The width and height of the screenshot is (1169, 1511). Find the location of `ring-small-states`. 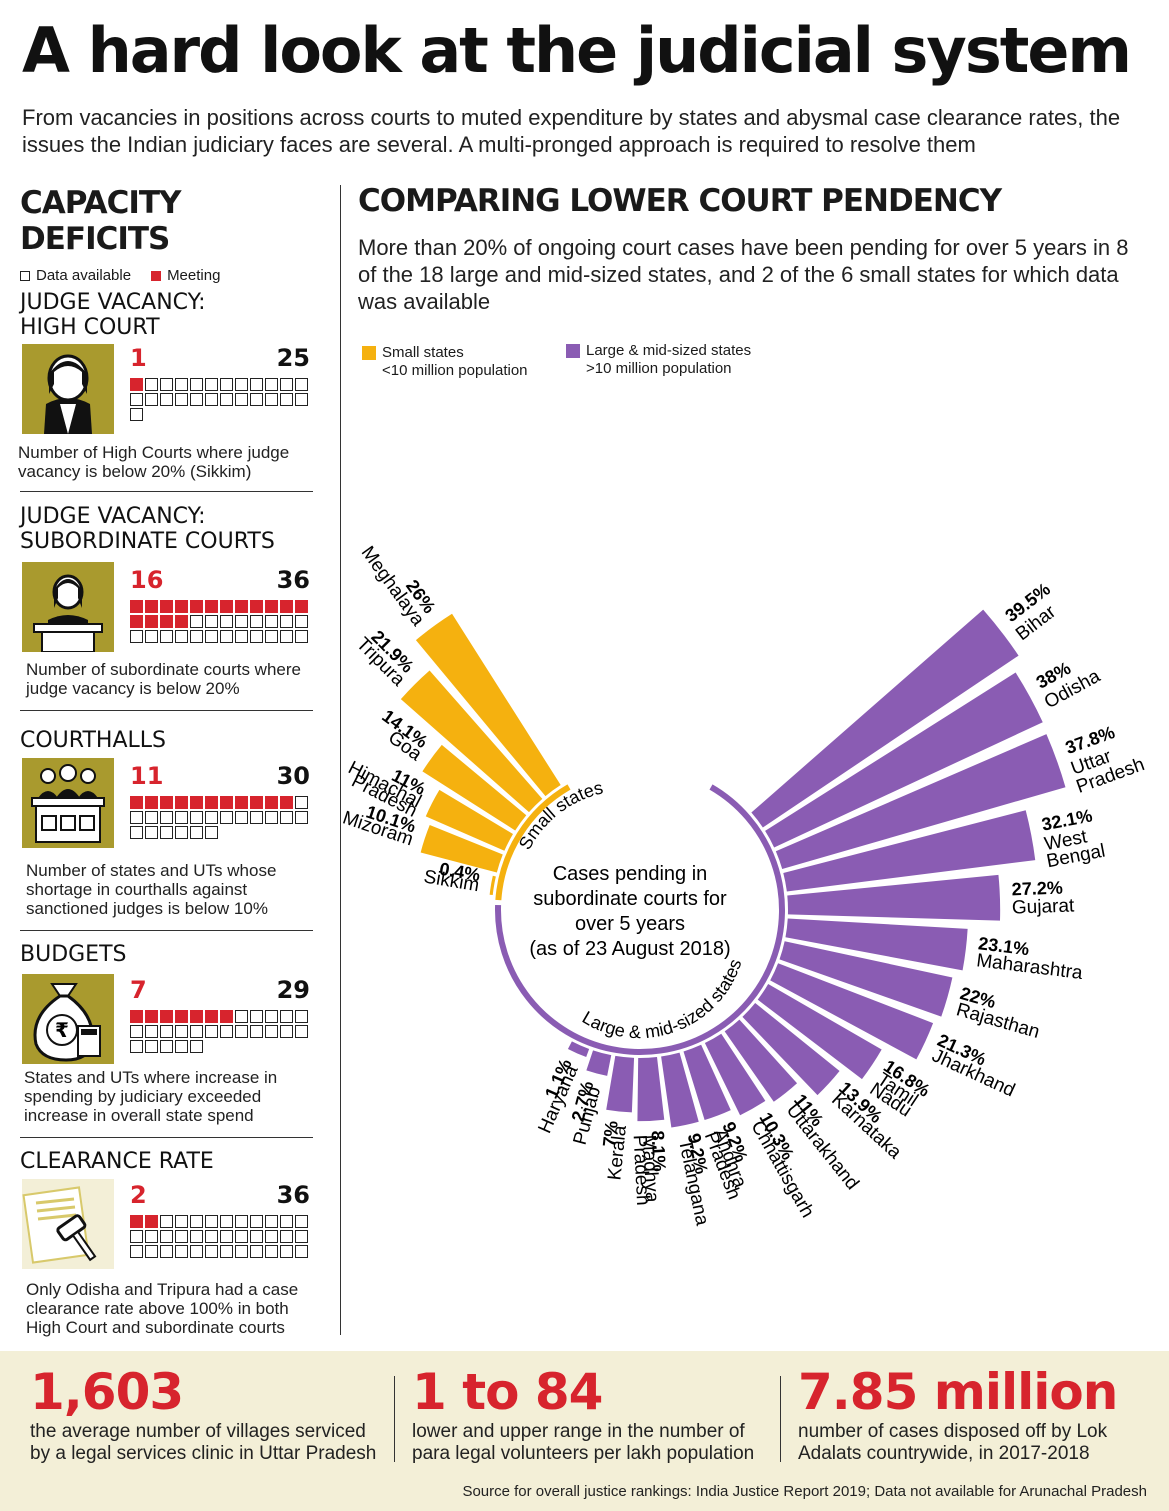

ring-small-states is located at coordinates (533, 842).